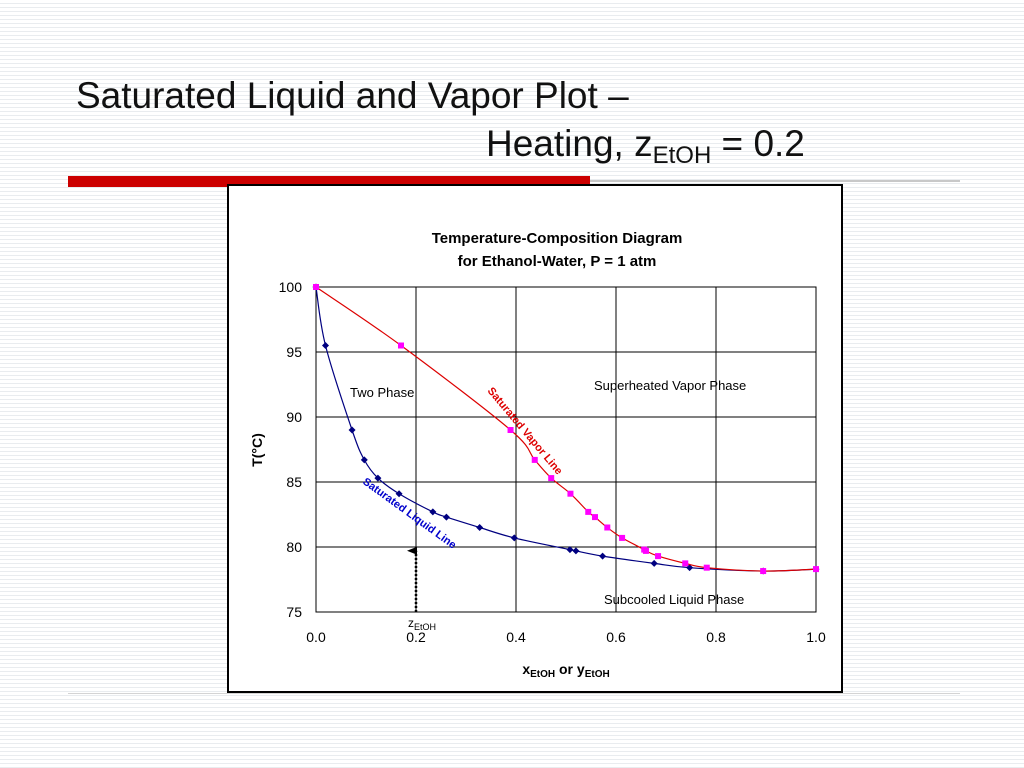 The image size is (1024, 768). What do you see at coordinates (569, 143) in the screenshot?
I see `title-line-2-prefix: Heating, z` at bounding box center [569, 143].